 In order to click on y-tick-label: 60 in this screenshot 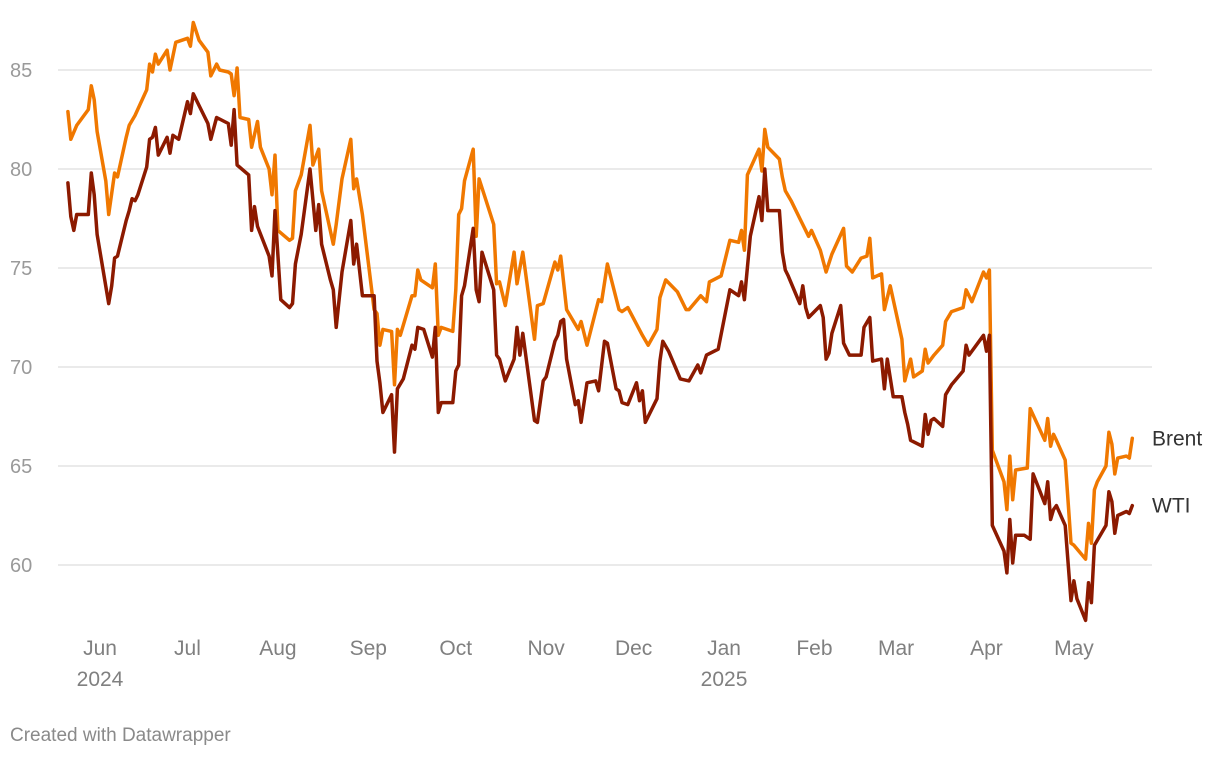, I will do `click(21, 566)`.